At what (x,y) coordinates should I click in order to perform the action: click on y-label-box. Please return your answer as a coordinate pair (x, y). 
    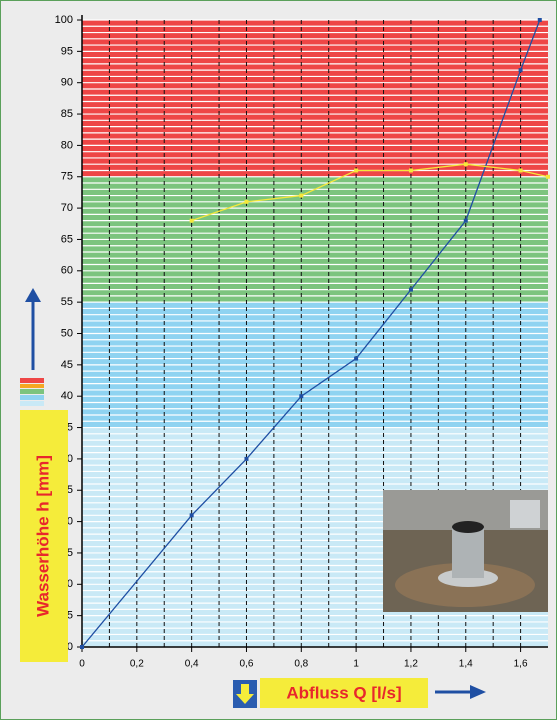
    Looking at the image, I should click on (44, 536).